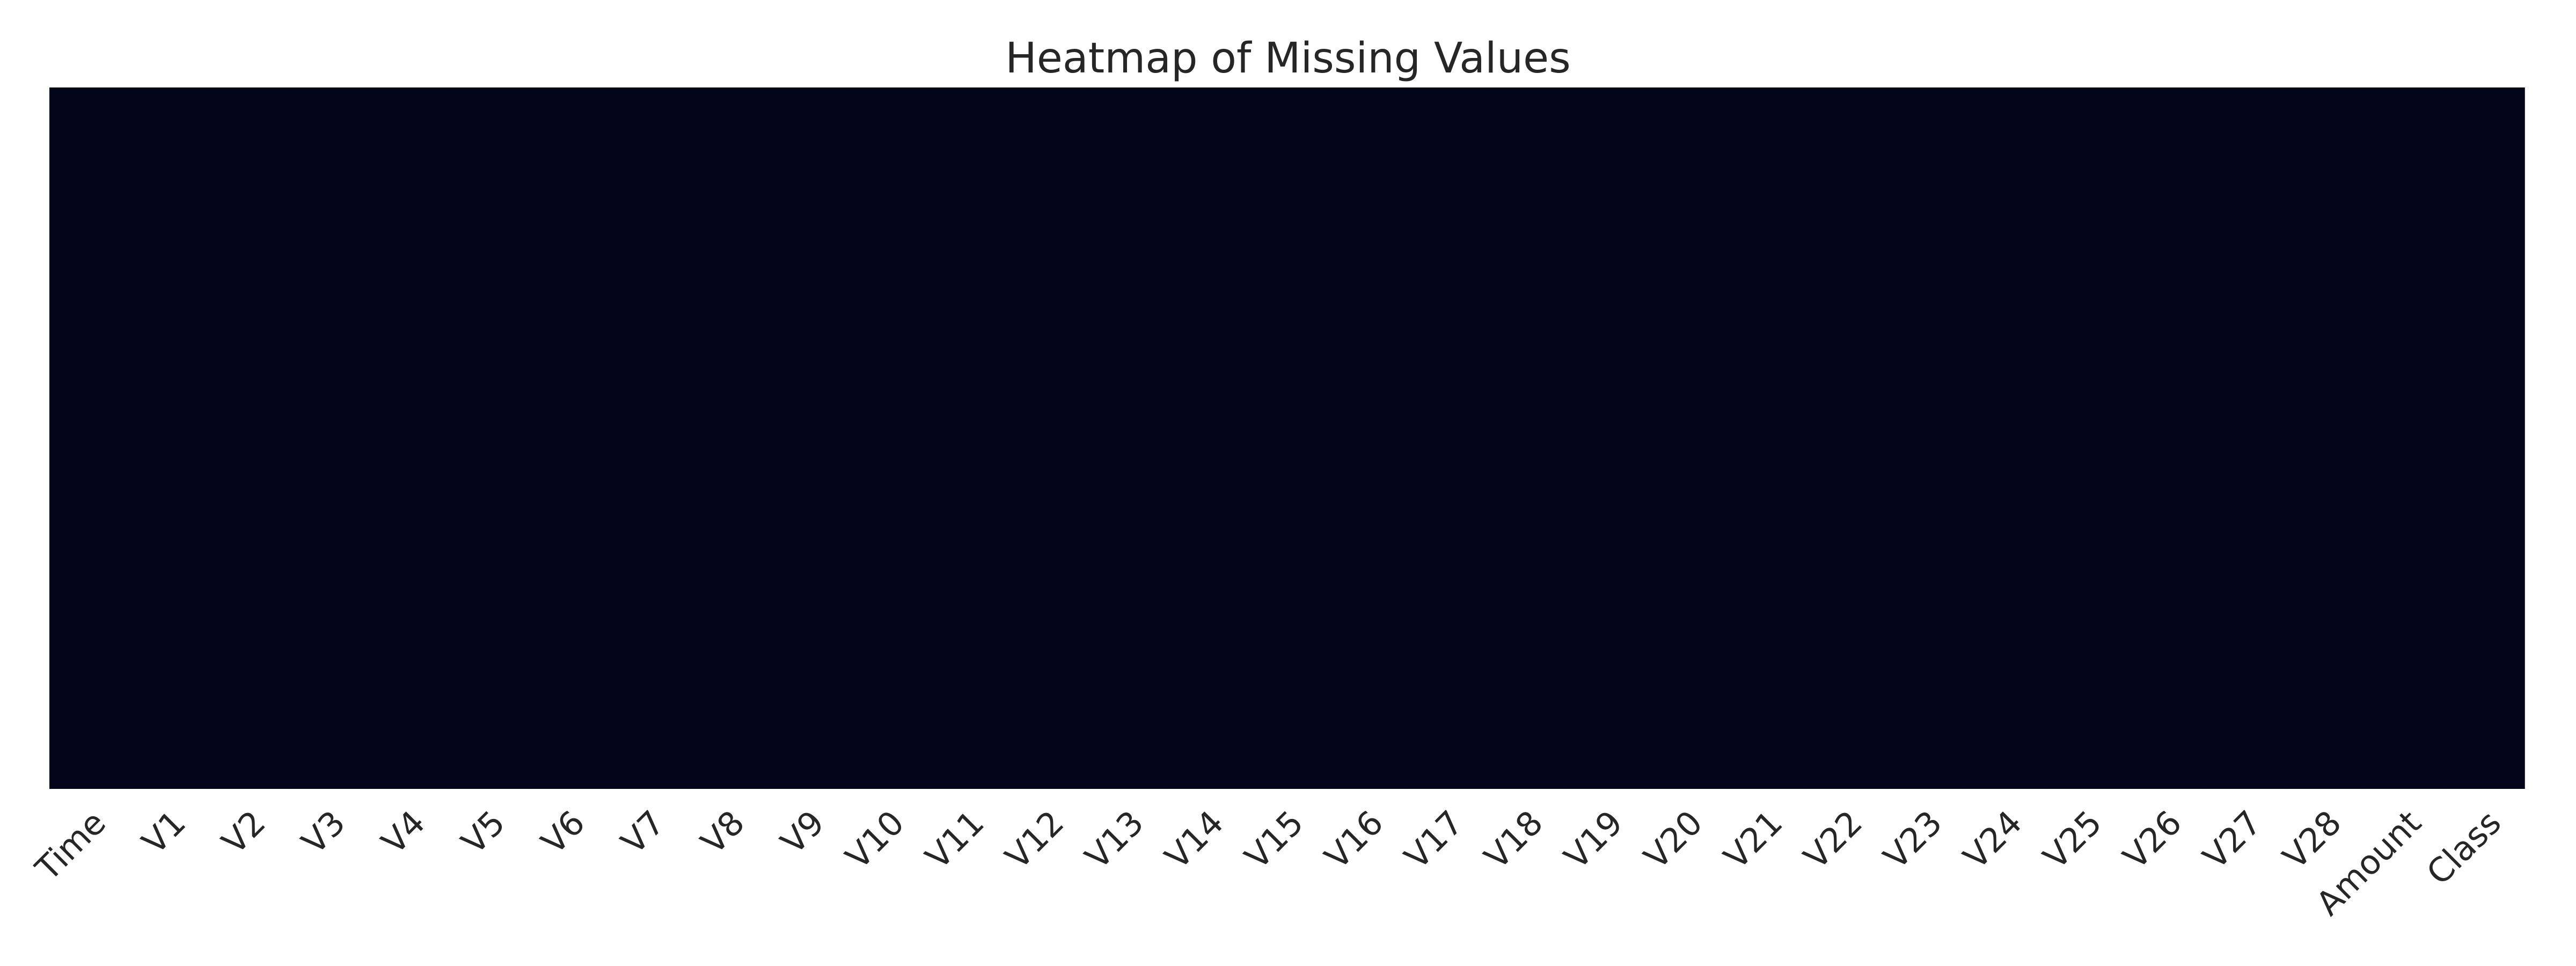  I want to click on x-tick-label: V3, so click(323, 832).